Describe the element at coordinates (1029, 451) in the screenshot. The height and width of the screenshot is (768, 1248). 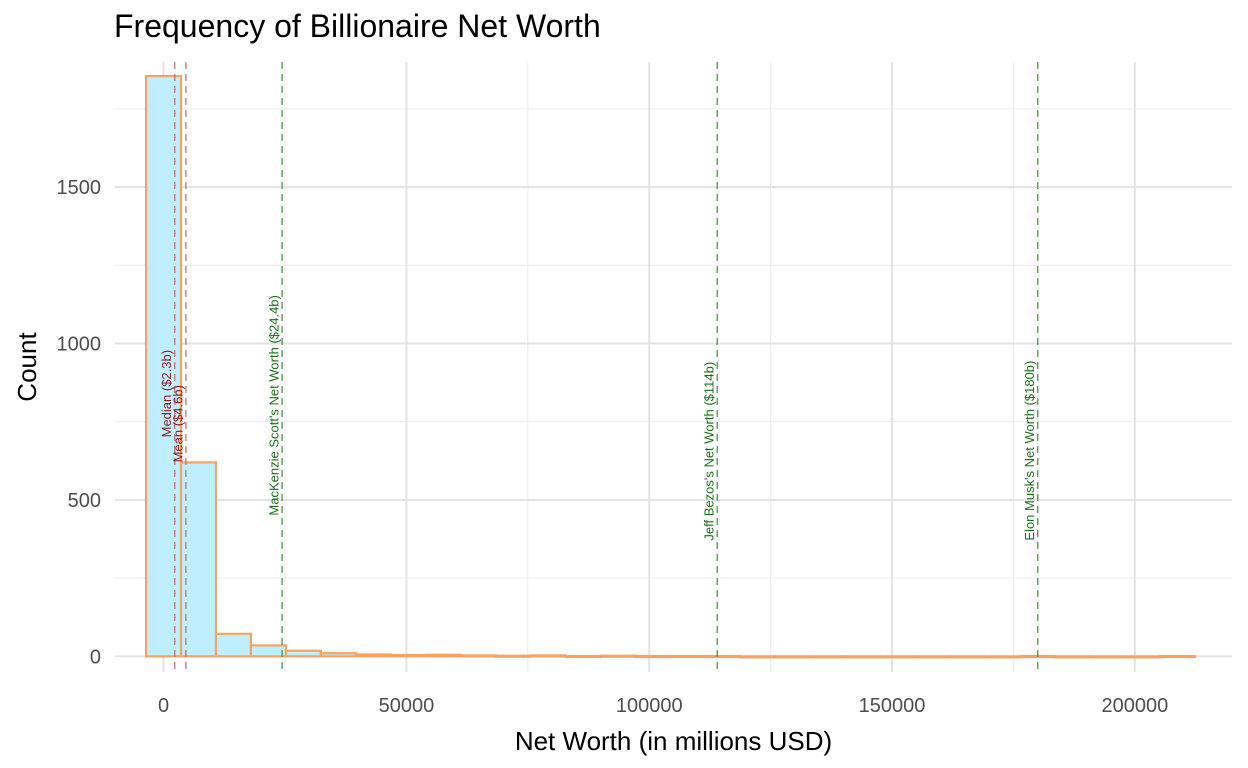
I see `reference-line-label: Elon Musk's Net Worth ($180b)` at that location.